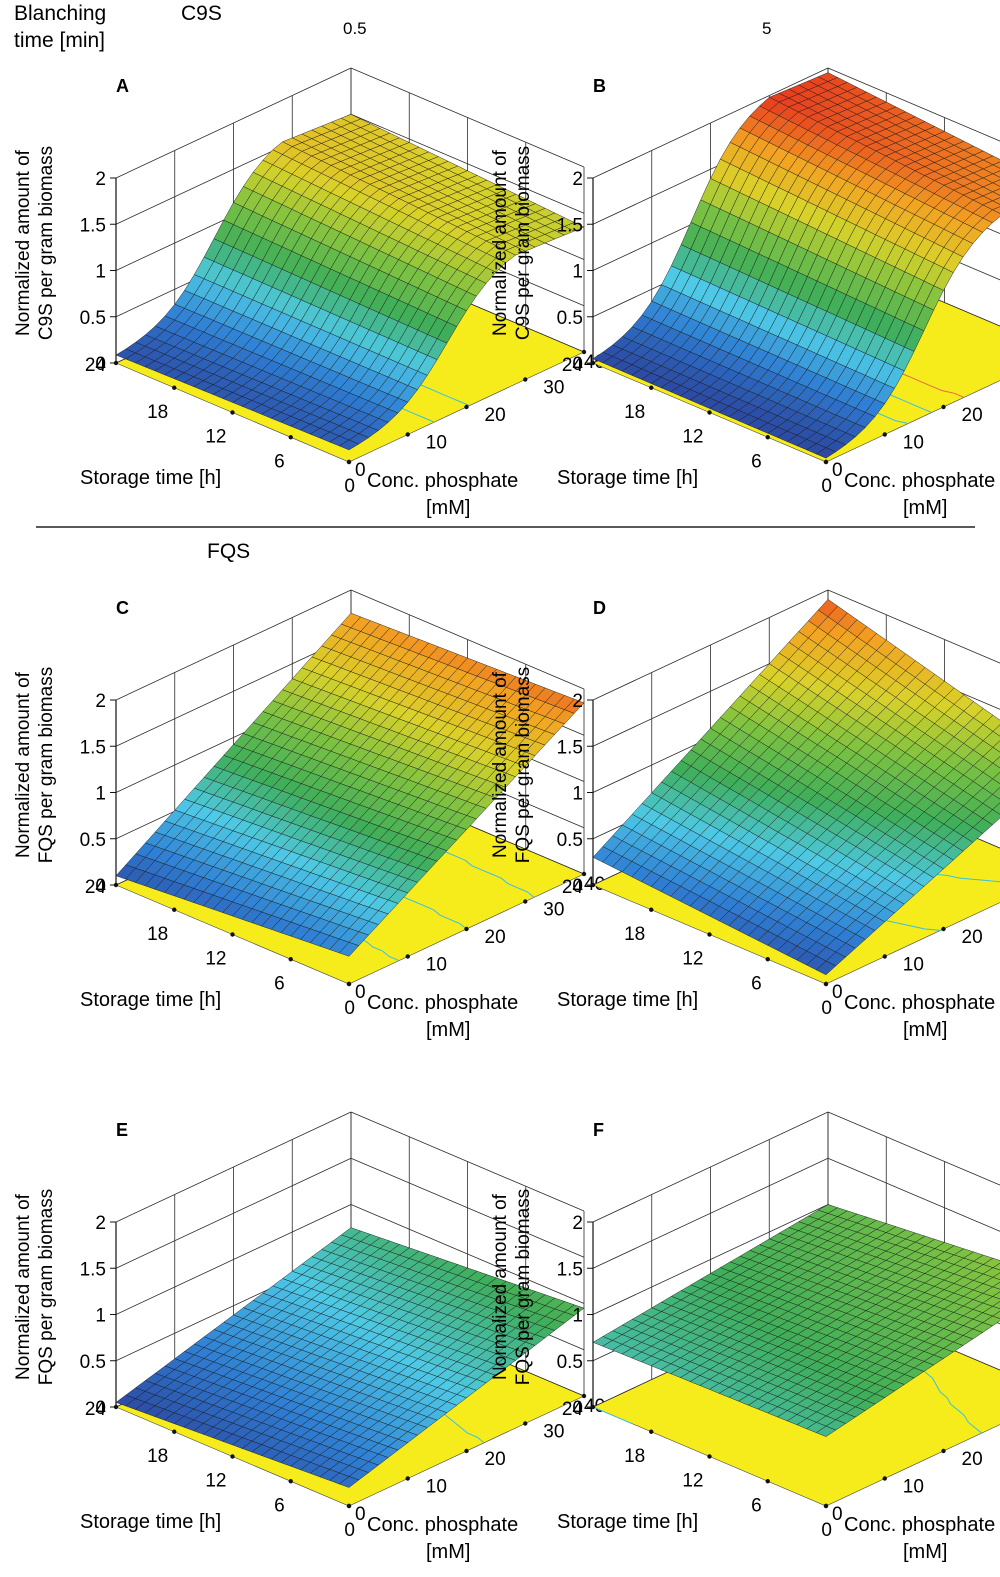 The image size is (1000, 1577). I want to click on floor-contour, so click(612, 1415).